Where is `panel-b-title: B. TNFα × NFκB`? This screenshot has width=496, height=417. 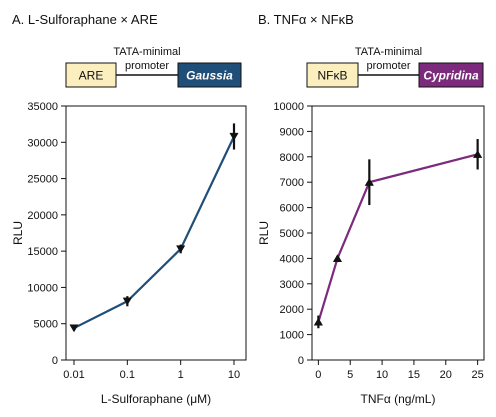
panel-b-title: B. TNFα × NFκB is located at coordinates (306, 19).